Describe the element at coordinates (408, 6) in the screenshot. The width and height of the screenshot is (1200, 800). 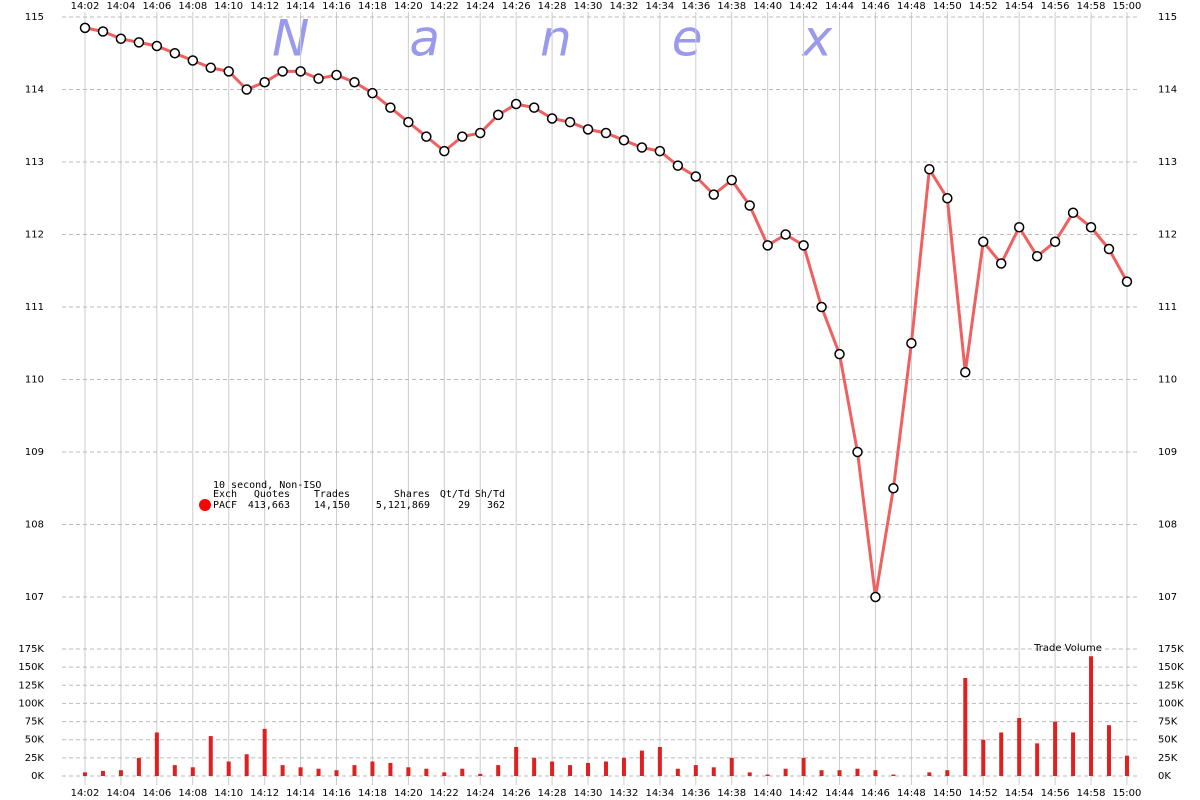
I see `x-tick-label-top: 14:20` at that location.